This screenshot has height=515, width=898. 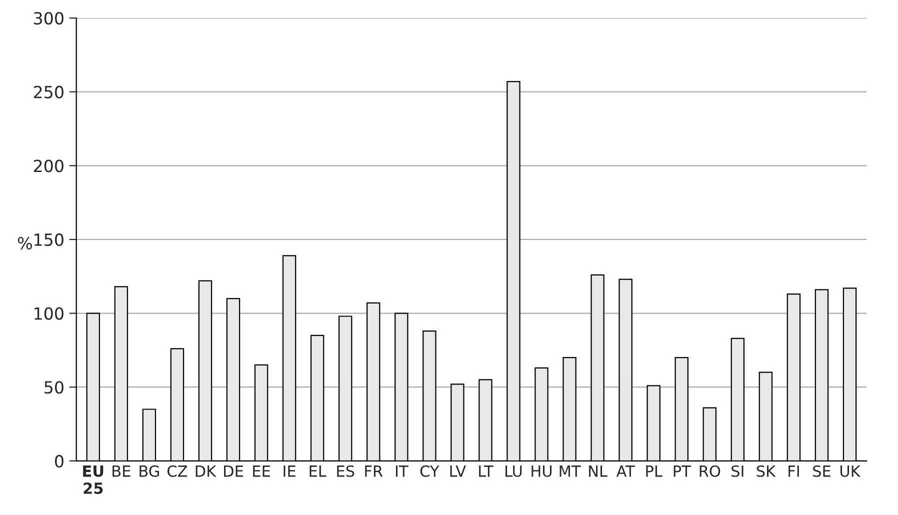 What do you see at coordinates (430, 471) in the screenshot?
I see `x-tick-label: CY` at bounding box center [430, 471].